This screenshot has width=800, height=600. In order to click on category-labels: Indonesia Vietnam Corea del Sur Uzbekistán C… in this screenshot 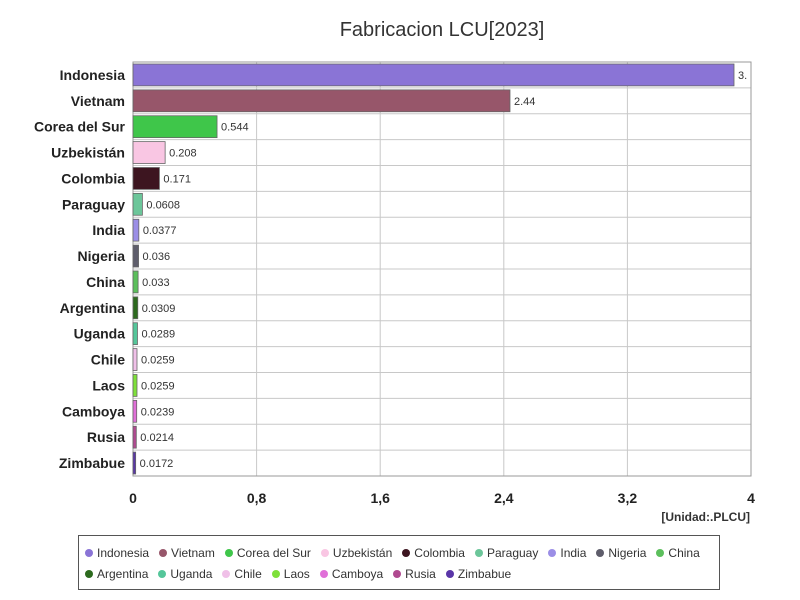, I will do `click(80, 269)`.